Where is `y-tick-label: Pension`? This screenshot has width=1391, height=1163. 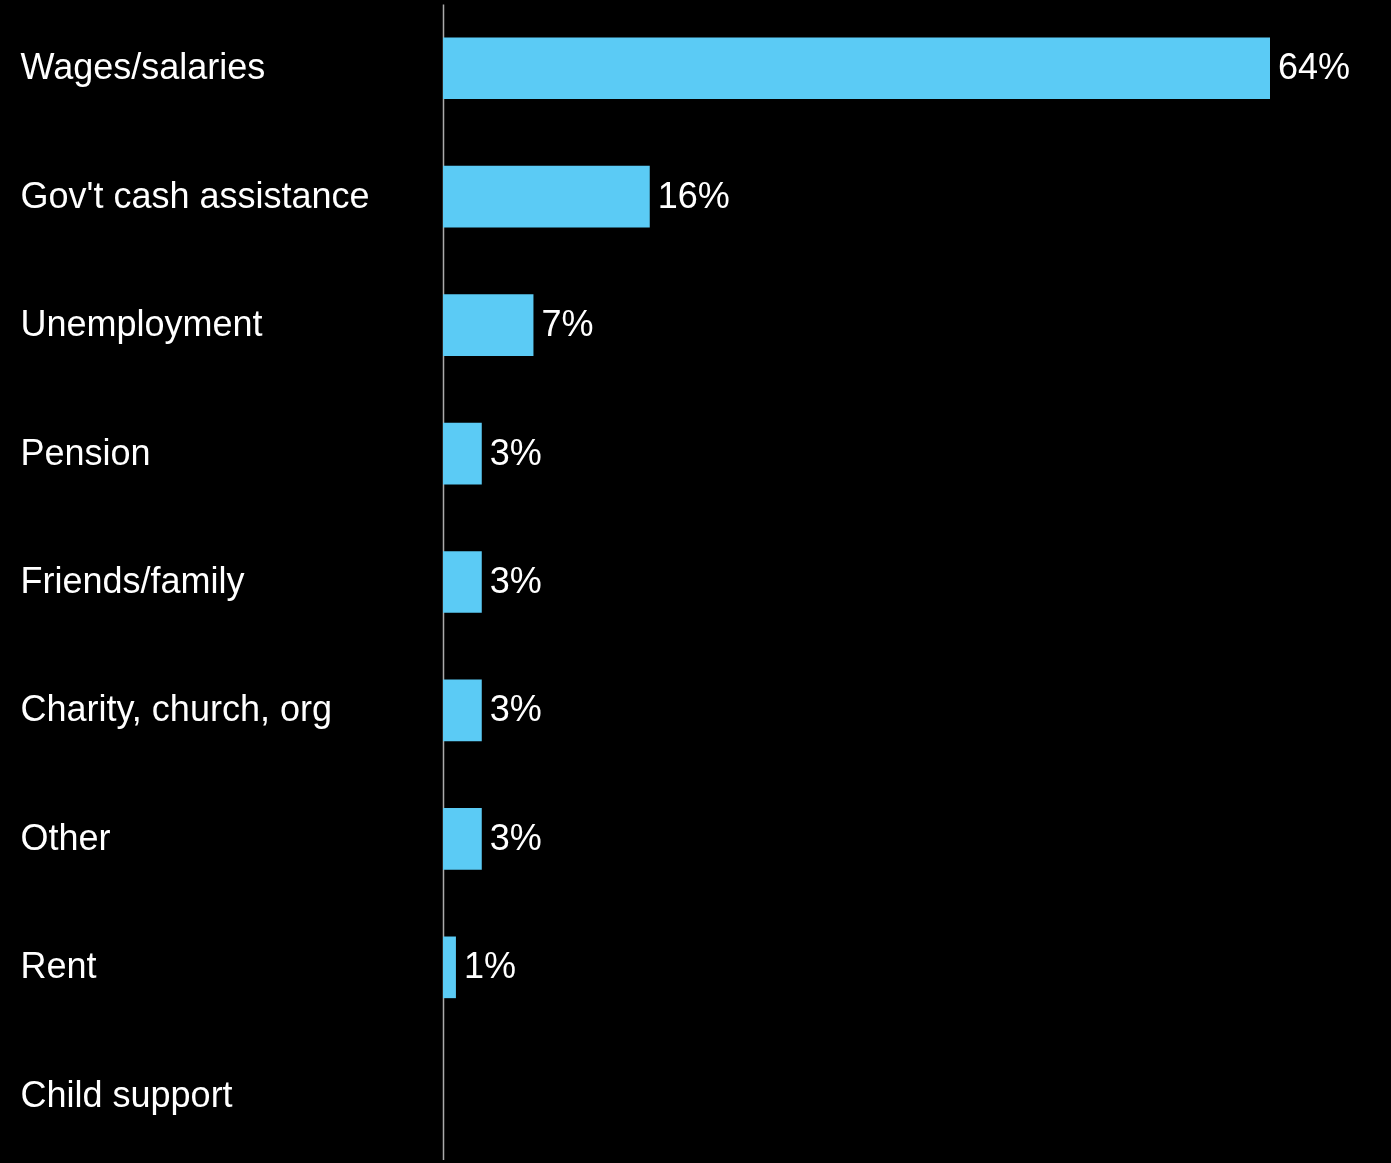
y-tick-label: Pension is located at coordinates (85, 452).